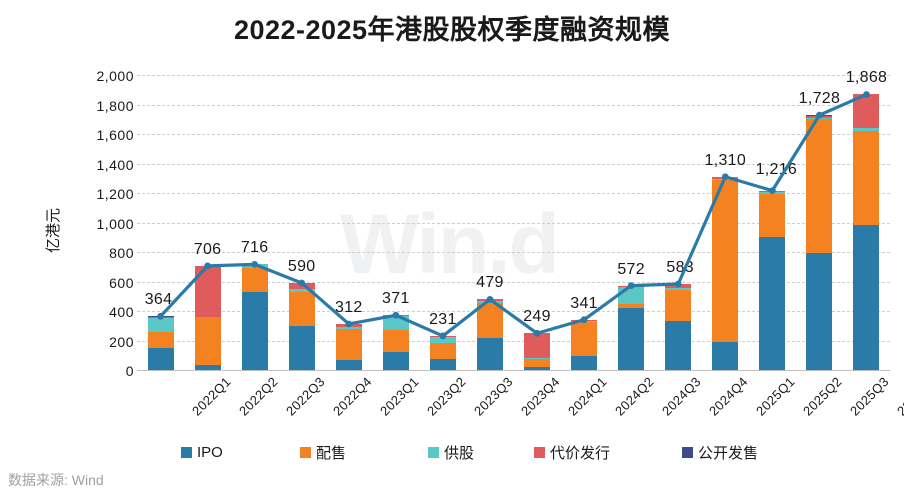  What do you see at coordinates (819, 99) in the screenshot?
I see `bar-value-label: 1,728` at bounding box center [819, 99].